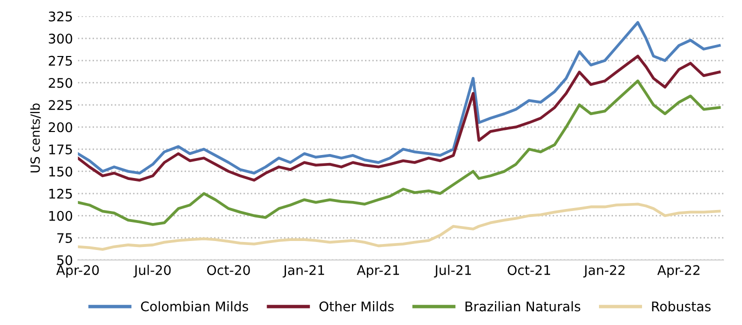 The image size is (742, 325). I want to click on x-tick-label: Apr-20, so click(77, 271).